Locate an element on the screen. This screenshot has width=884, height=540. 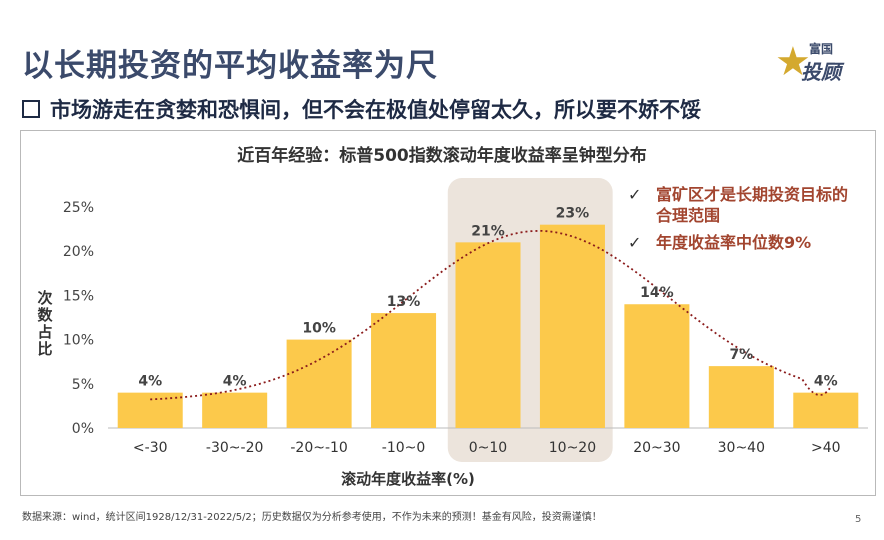
data-label: 14% is located at coordinates (657, 293).